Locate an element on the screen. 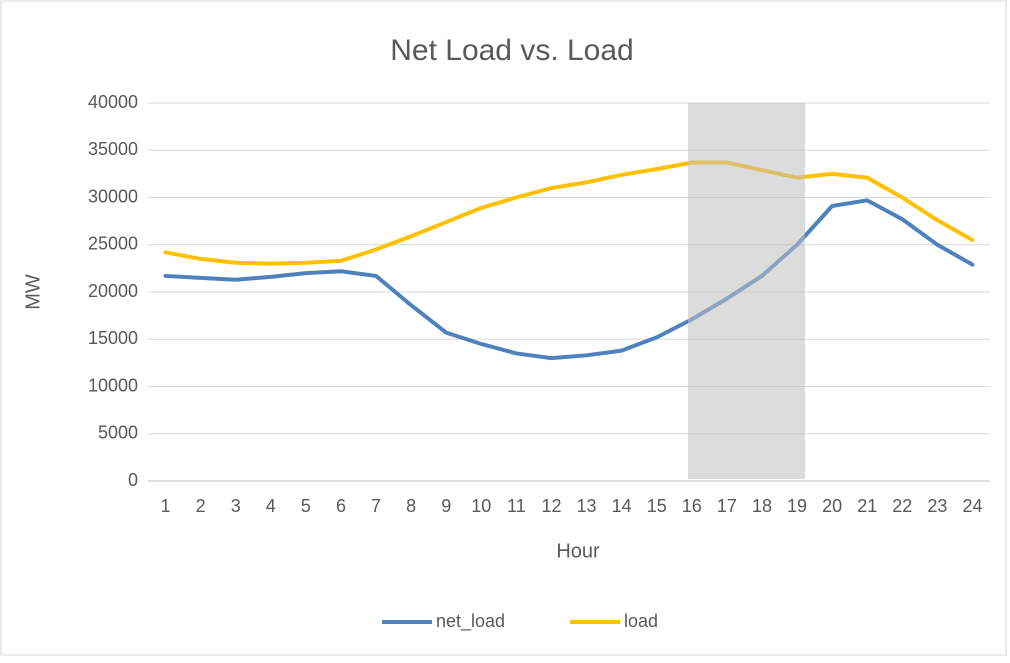  x-tick-label: 18 is located at coordinates (762, 506).